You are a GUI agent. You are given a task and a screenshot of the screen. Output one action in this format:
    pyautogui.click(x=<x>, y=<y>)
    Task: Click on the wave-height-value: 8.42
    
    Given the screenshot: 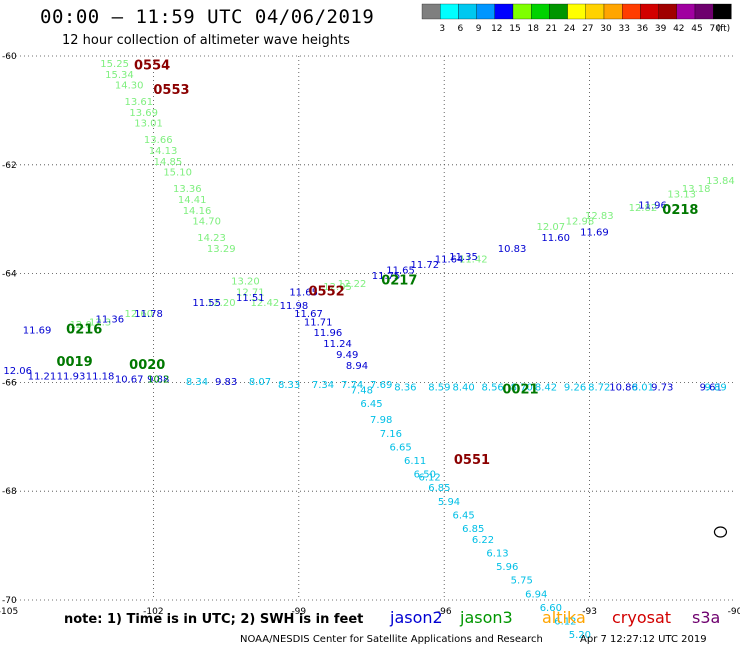 What is the action you would take?
    pyautogui.click(x=546, y=388)
    